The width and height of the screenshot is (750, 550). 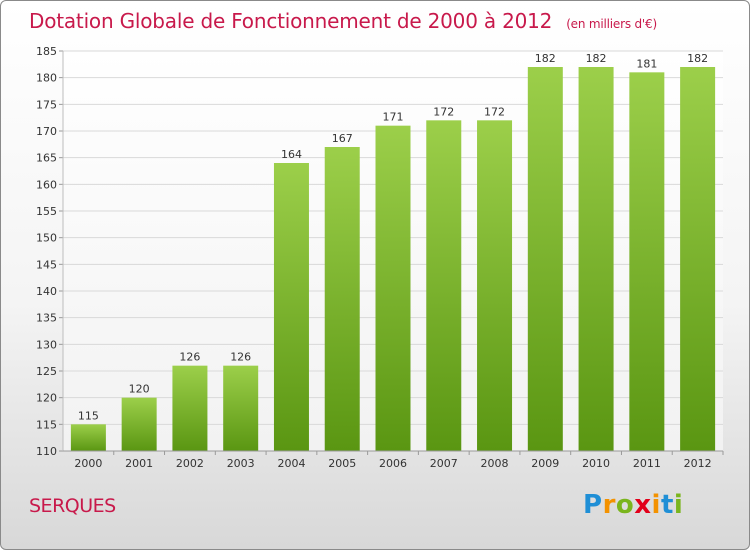 I want to click on y-tick-label: 185, so click(x=46, y=51).